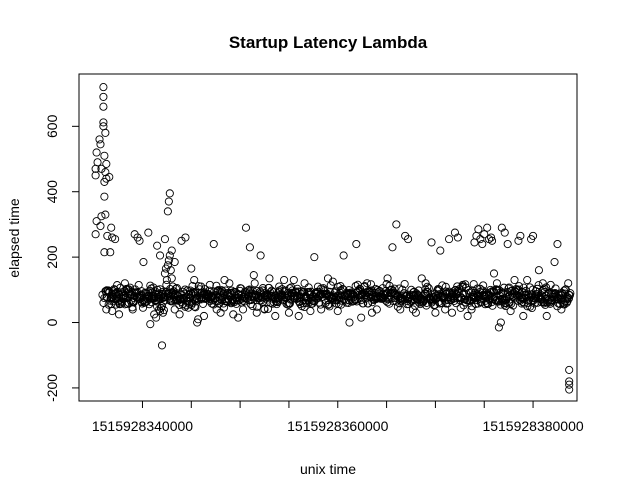 This screenshot has width=618, height=499. Describe the element at coordinates (52, 257) in the screenshot. I see `y-tick-label: 200` at that location.